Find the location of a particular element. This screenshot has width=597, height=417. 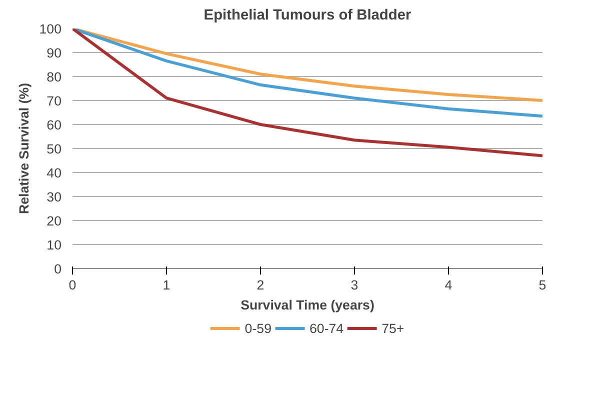

y-tick-label: 100 is located at coordinates (50, 29).